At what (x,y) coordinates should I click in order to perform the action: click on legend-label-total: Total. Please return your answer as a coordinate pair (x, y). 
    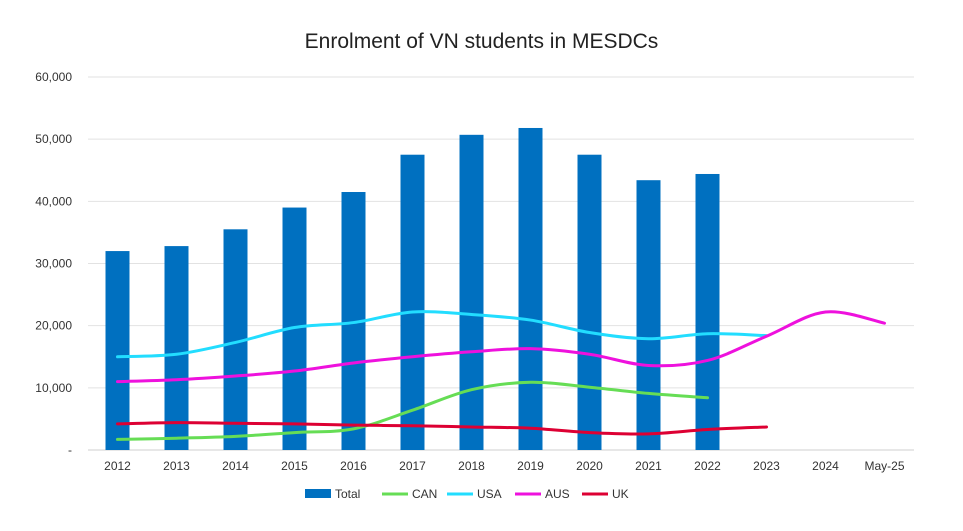
    Looking at the image, I should click on (347, 494).